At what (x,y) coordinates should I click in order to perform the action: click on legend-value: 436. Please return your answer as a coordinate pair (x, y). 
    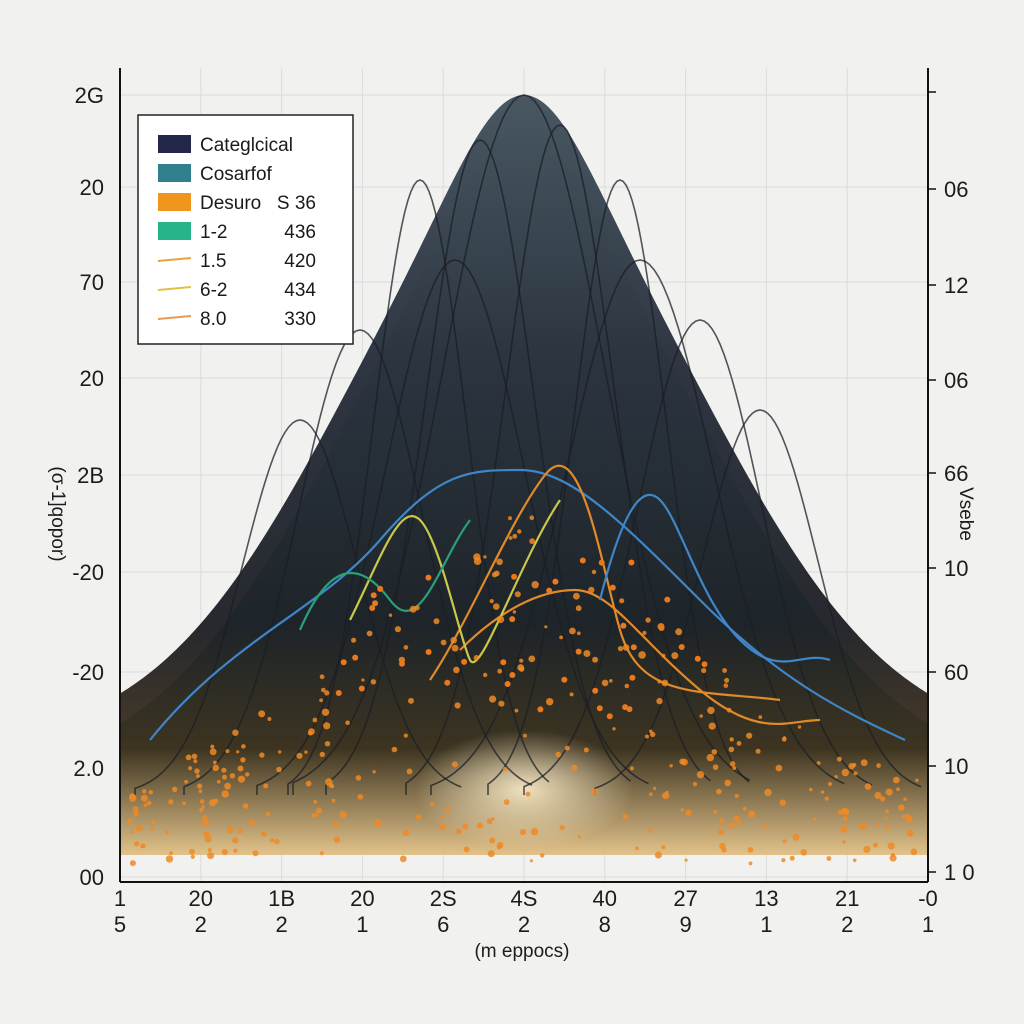
    Looking at the image, I should click on (300, 232).